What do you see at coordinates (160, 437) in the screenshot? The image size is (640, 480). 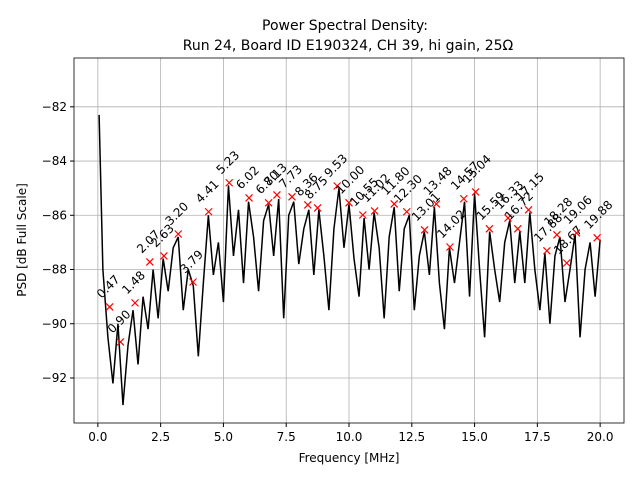 I see `x-tick-label: 2.5` at bounding box center [160, 437].